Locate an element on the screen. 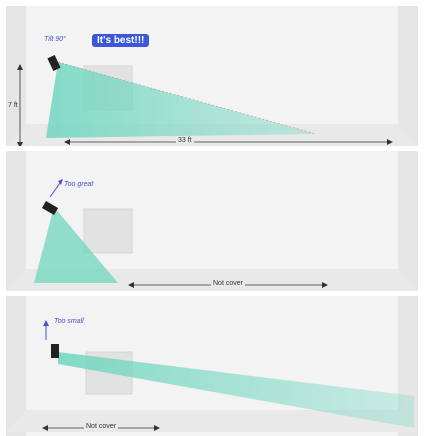  tilt-arrow is located at coordinates (55, 190).